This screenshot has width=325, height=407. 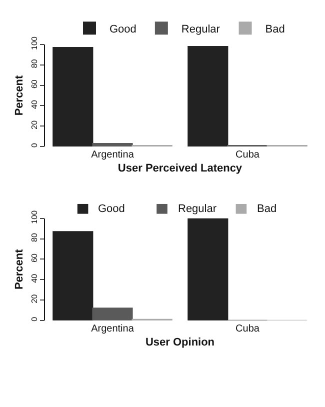 What do you see at coordinates (180, 168) in the screenshot?
I see `x-axis-title: User Perceived Latency` at bounding box center [180, 168].